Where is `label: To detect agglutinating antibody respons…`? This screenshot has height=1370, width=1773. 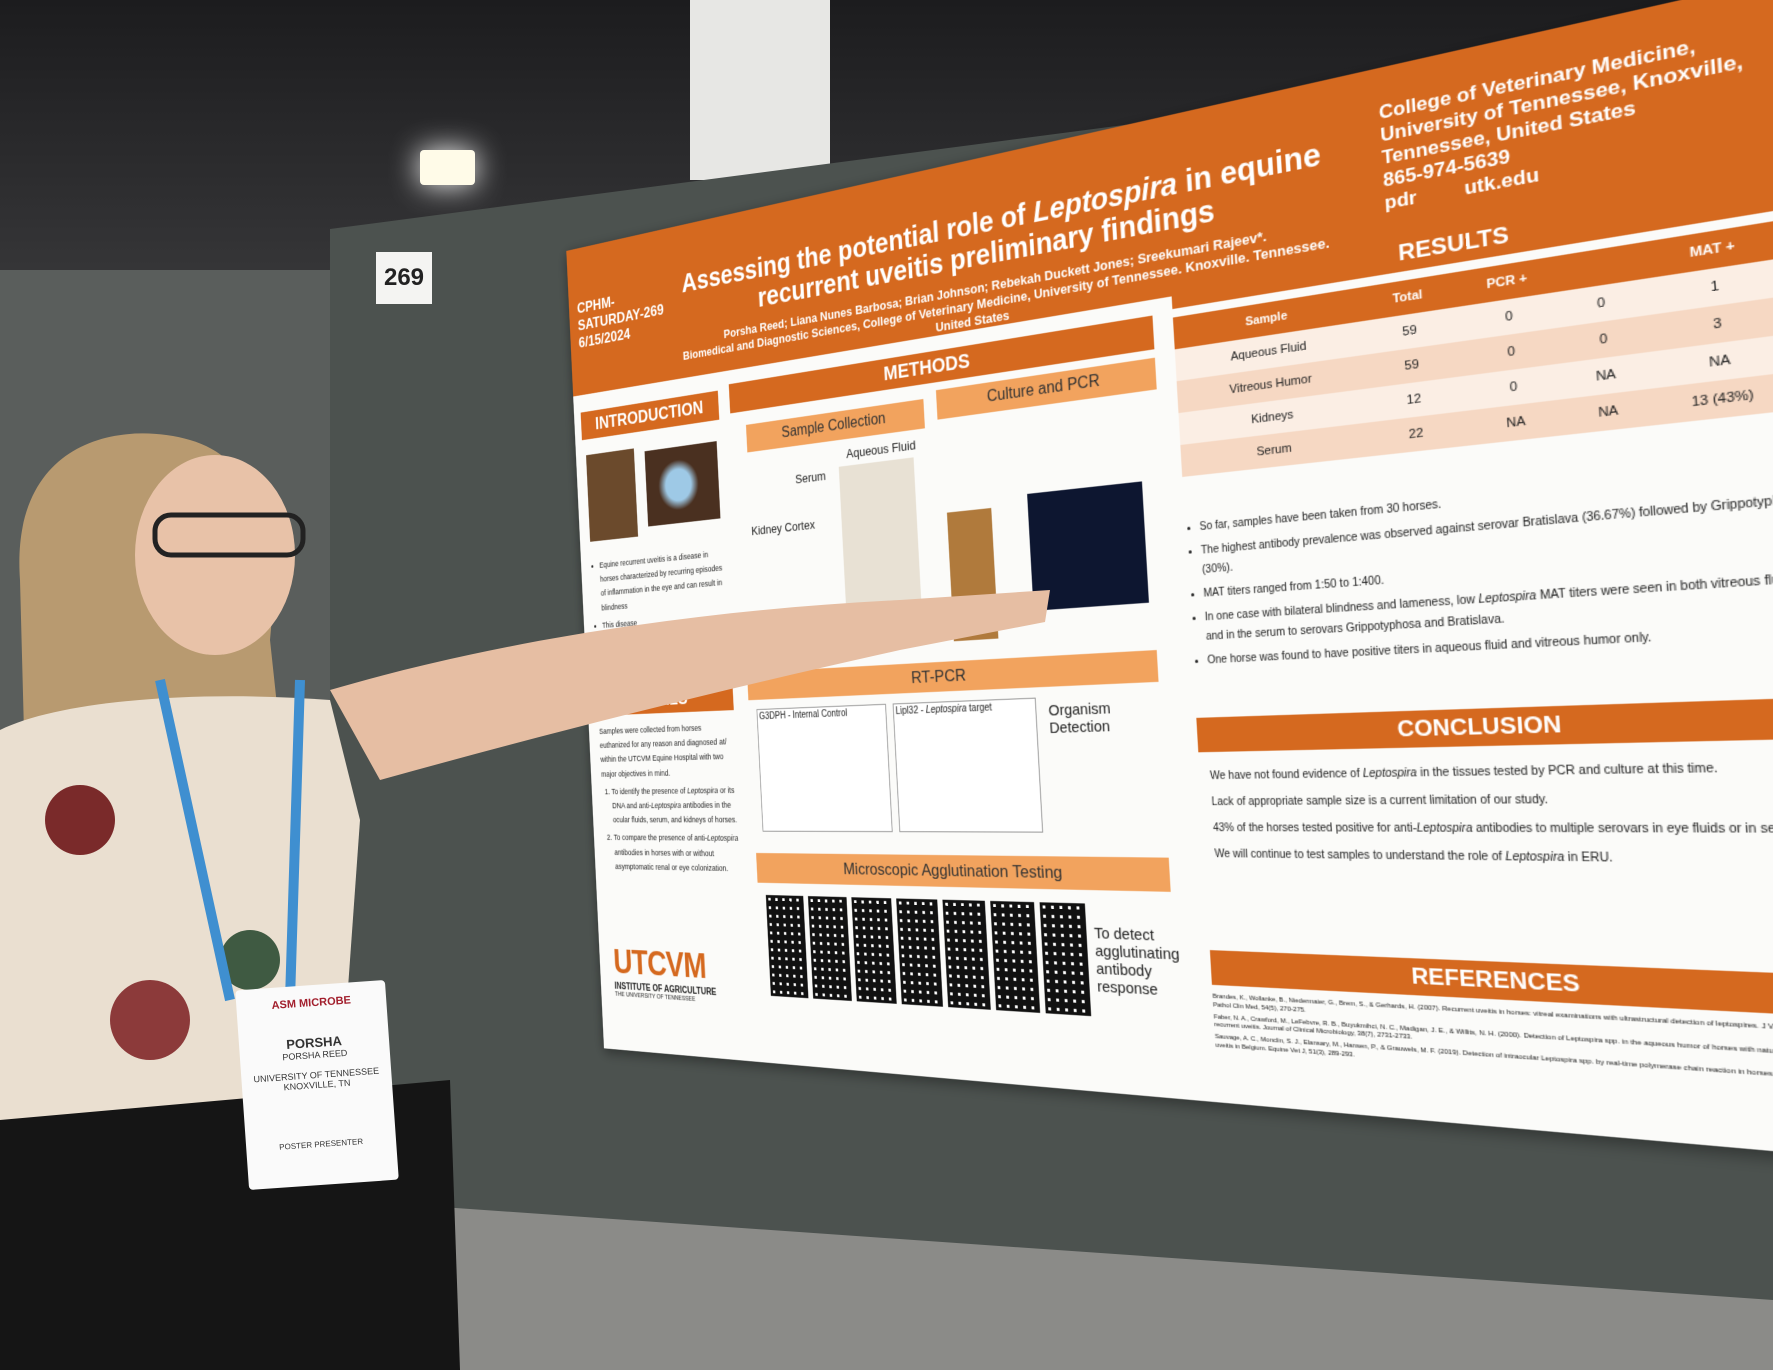 label: To detect agglutinating antibody respons… is located at coordinates (1137, 962).